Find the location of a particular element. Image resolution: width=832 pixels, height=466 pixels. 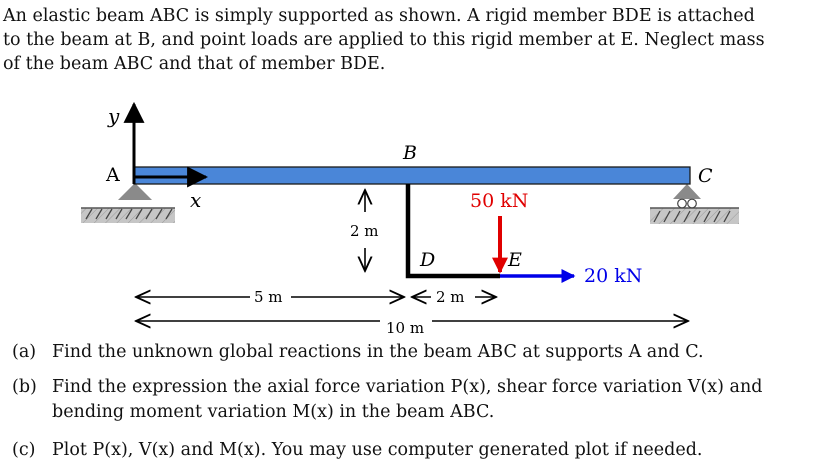

y-axis-label: y is located at coordinates (113, 116).